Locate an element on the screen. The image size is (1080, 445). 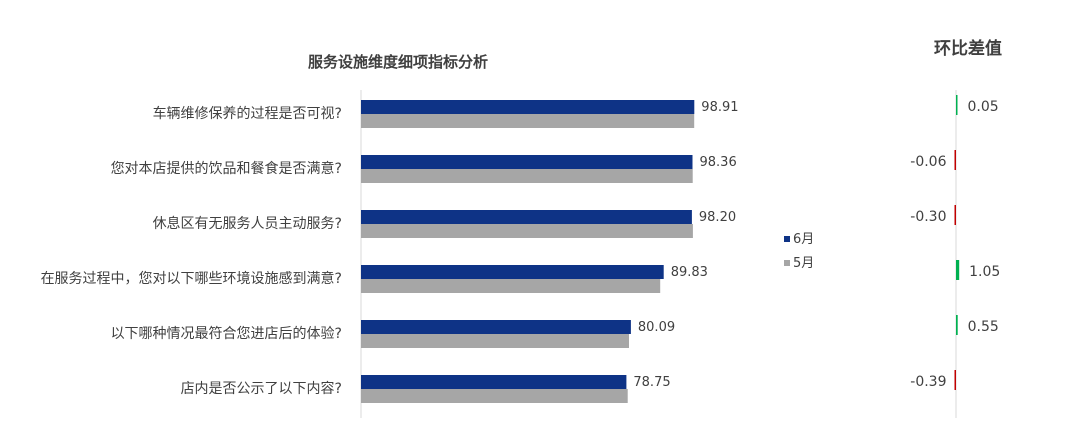
category-label: 您对本店提供的饮品和餐食是否满意? is located at coordinates (226, 168).